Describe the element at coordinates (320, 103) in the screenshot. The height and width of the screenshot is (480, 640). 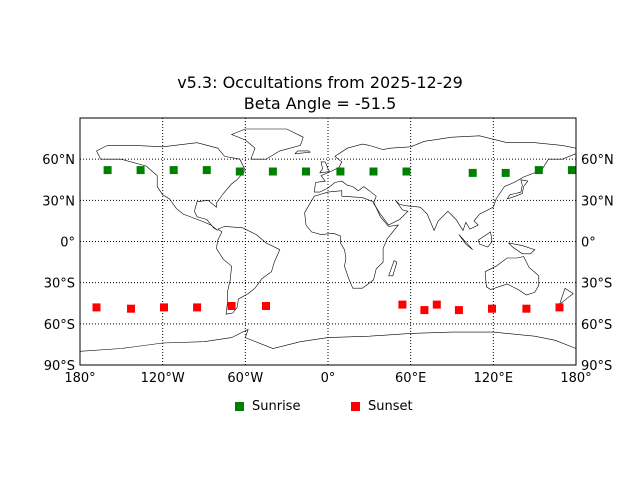
I see `chart-subtitle: Beta Angle = -51.5` at that location.